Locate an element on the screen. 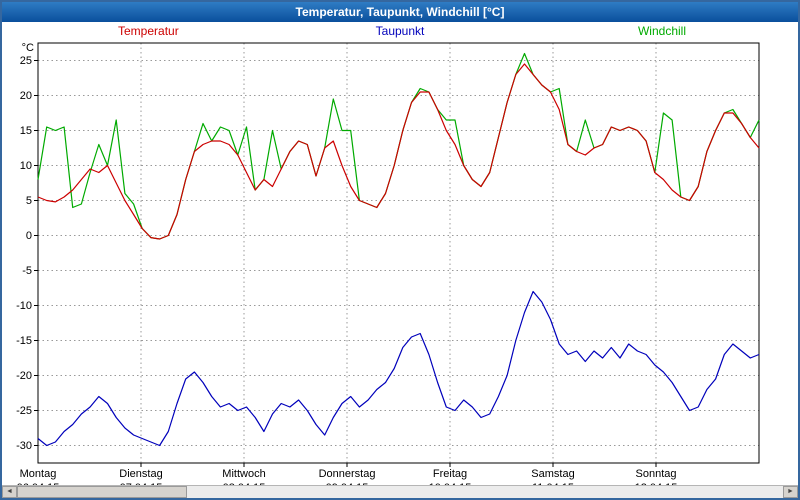 This screenshot has width=800, height=500. scrollbar-thumb is located at coordinates (102, 492).